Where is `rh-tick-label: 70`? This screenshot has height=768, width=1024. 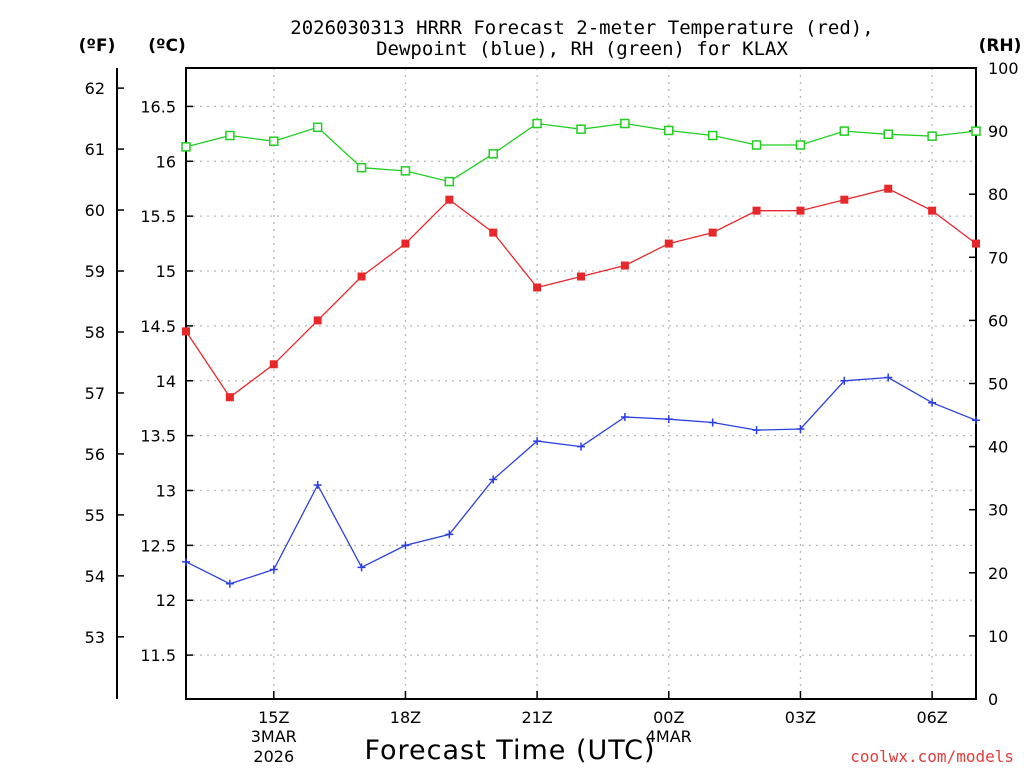 rh-tick-label: 70 is located at coordinates (998, 257).